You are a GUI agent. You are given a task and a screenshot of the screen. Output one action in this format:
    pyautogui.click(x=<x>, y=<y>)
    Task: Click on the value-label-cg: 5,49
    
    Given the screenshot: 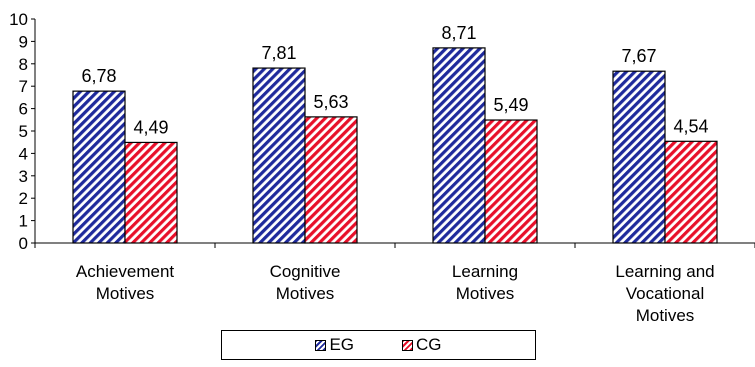 What is the action you would take?
    pyautogui.click(x=510, y=105)
    